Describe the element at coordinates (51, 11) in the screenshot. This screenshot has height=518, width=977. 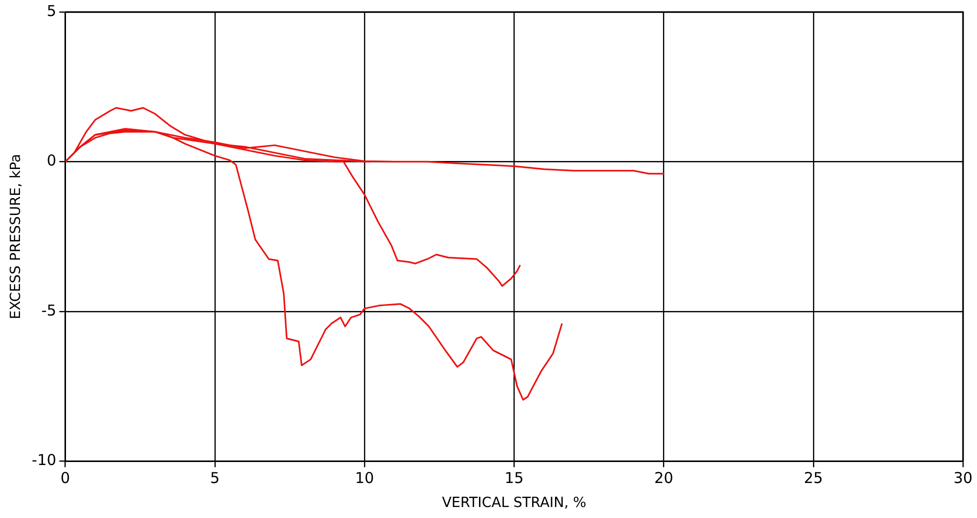
I see `y-tick-label: 5` at that location.